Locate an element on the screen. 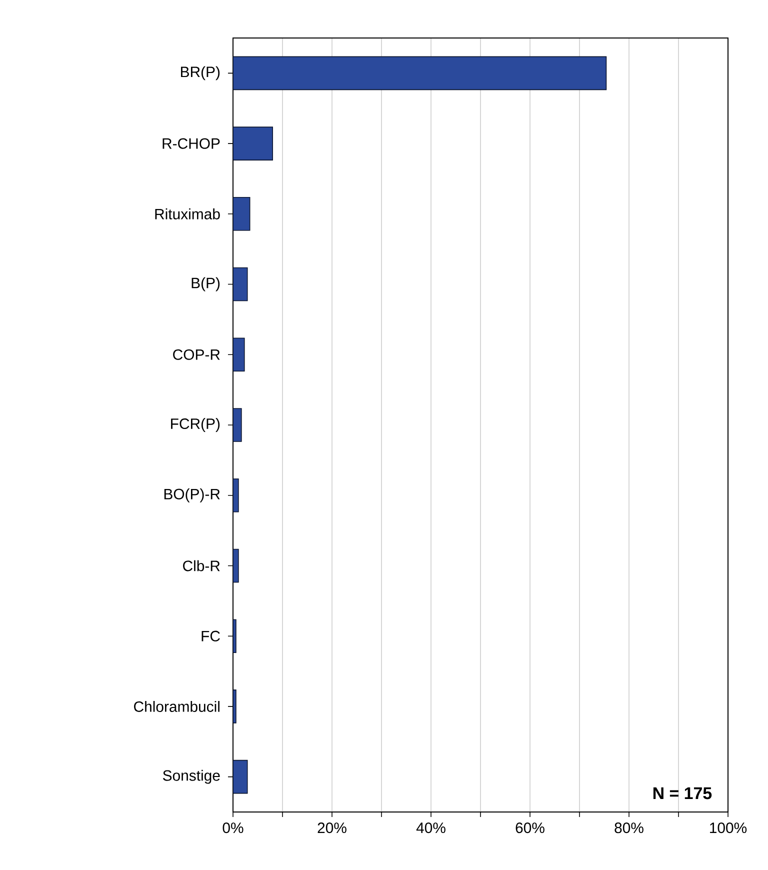 This screenshot has height=870, width=768. annotation: N = 175 is located at coordinates (682, 793).